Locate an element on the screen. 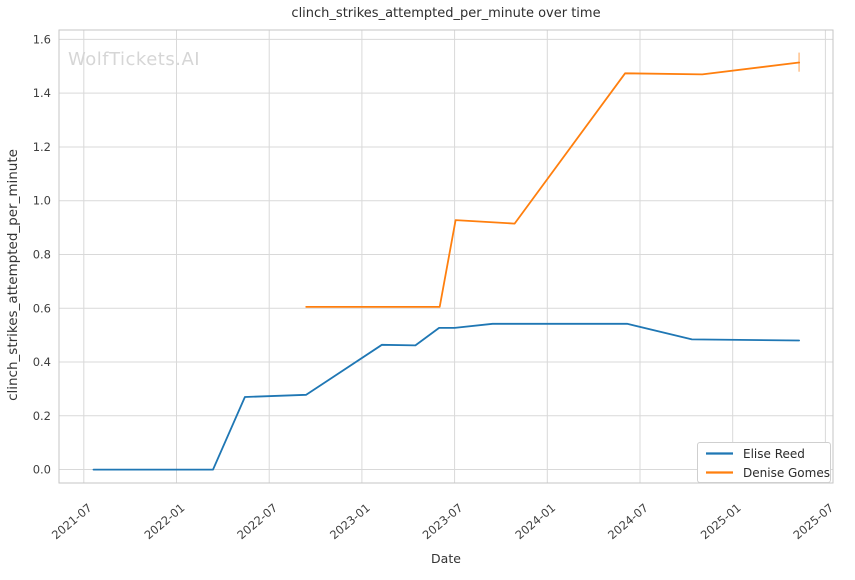 This screenshot has width=855, height=580. x-tick-label: 2023-07 is located at coordinates (443, 522).